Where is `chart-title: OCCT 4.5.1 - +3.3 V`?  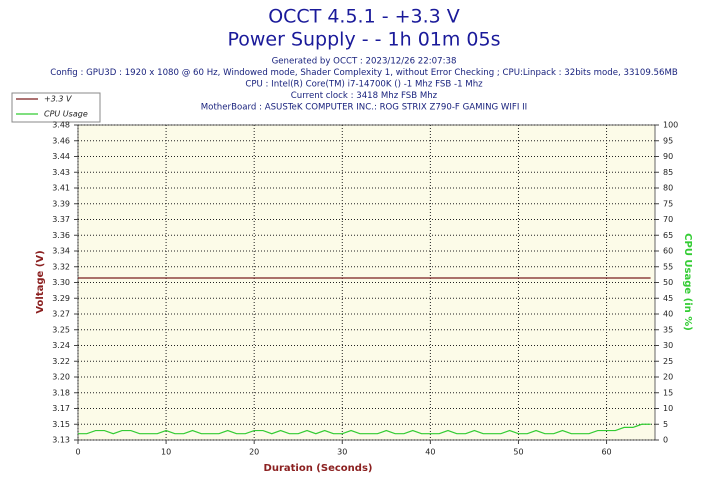 chart-title: OCCT 4.5.1 - +3.3 V is located at coordinates (364, 17).